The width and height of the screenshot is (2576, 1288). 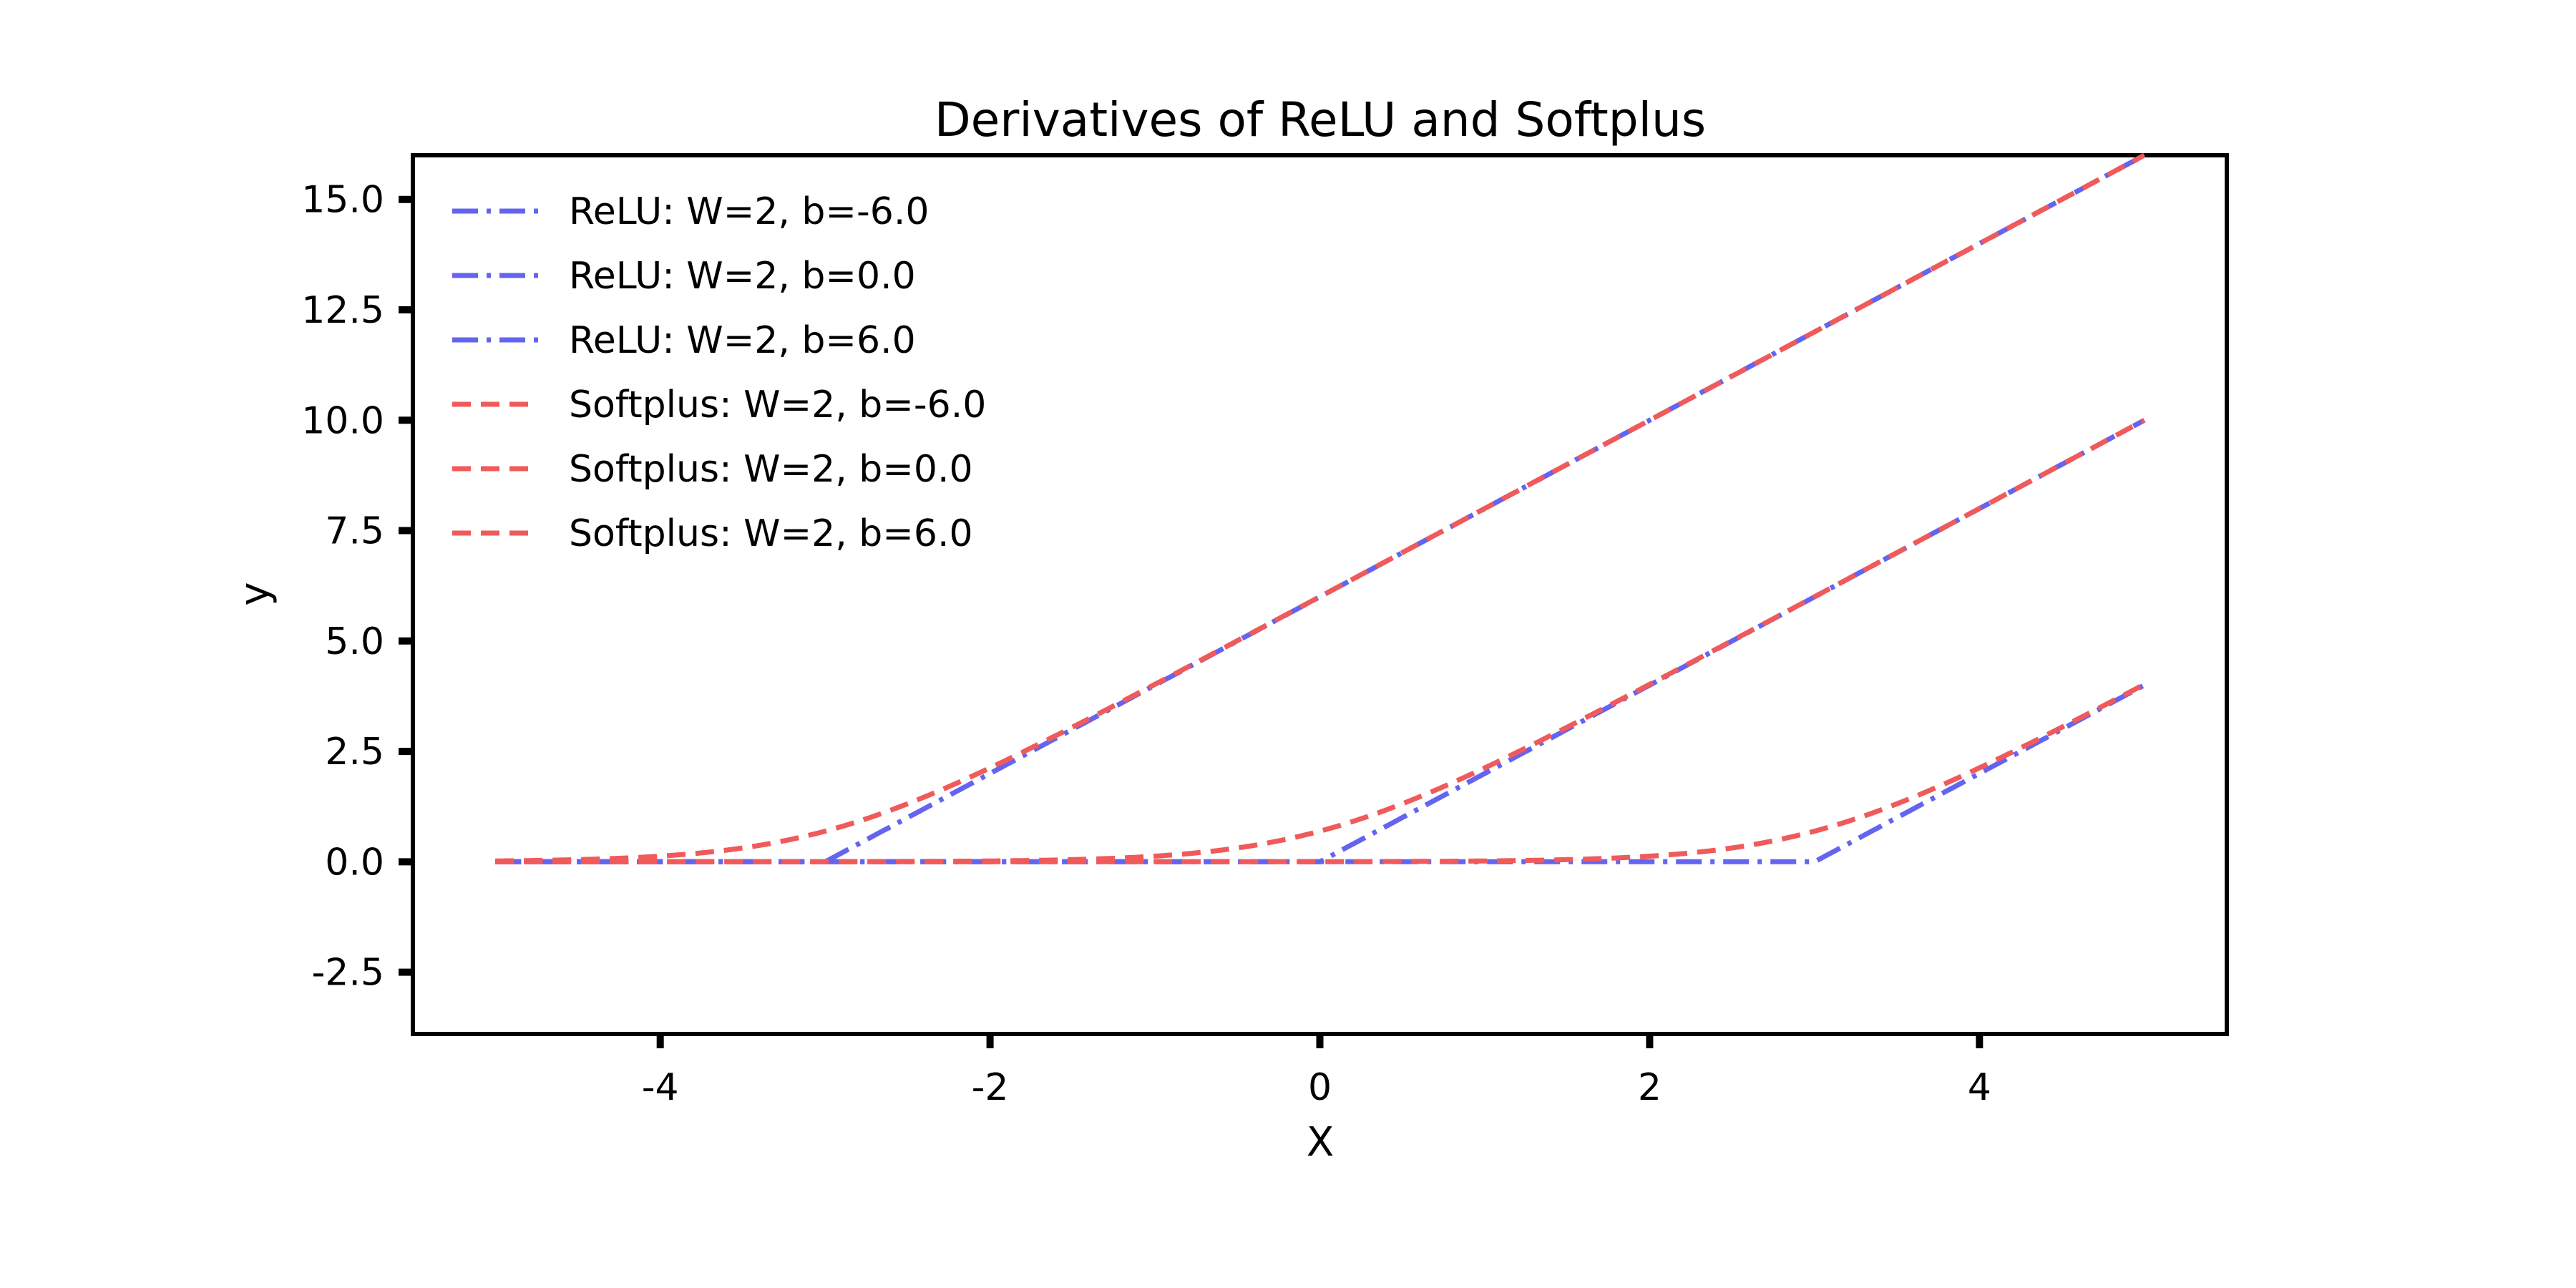 I want to click on y-axis-label: y, so click(x=255, y=593).